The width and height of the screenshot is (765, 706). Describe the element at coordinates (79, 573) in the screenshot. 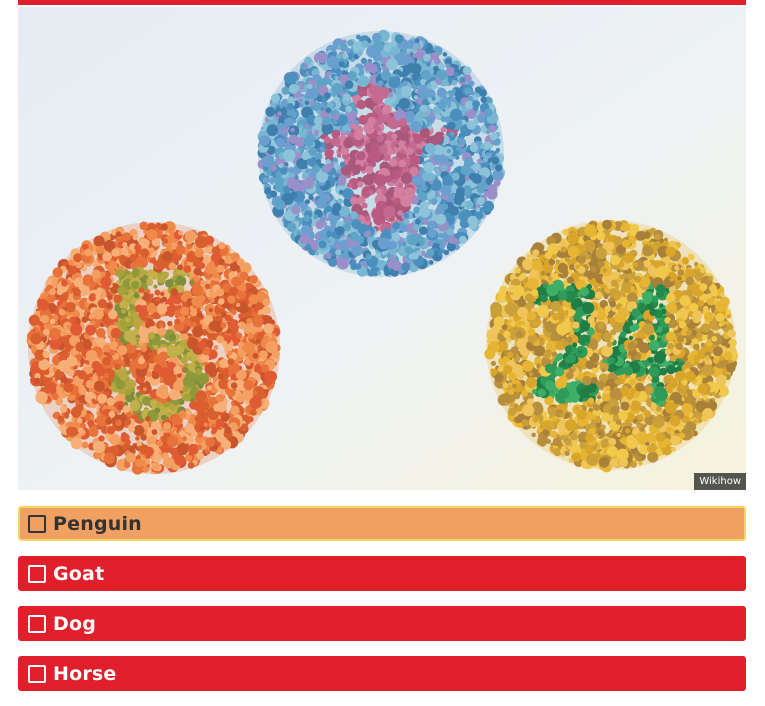

I see `answer-label: Goat` at that location.